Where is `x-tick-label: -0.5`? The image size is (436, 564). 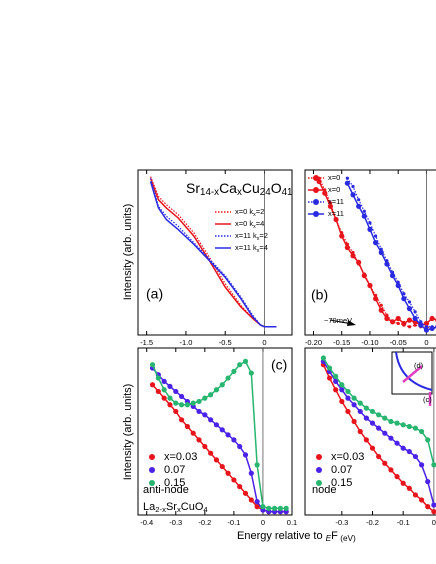
x-tick-label: -0.5 is located at coordinates (225, 342).